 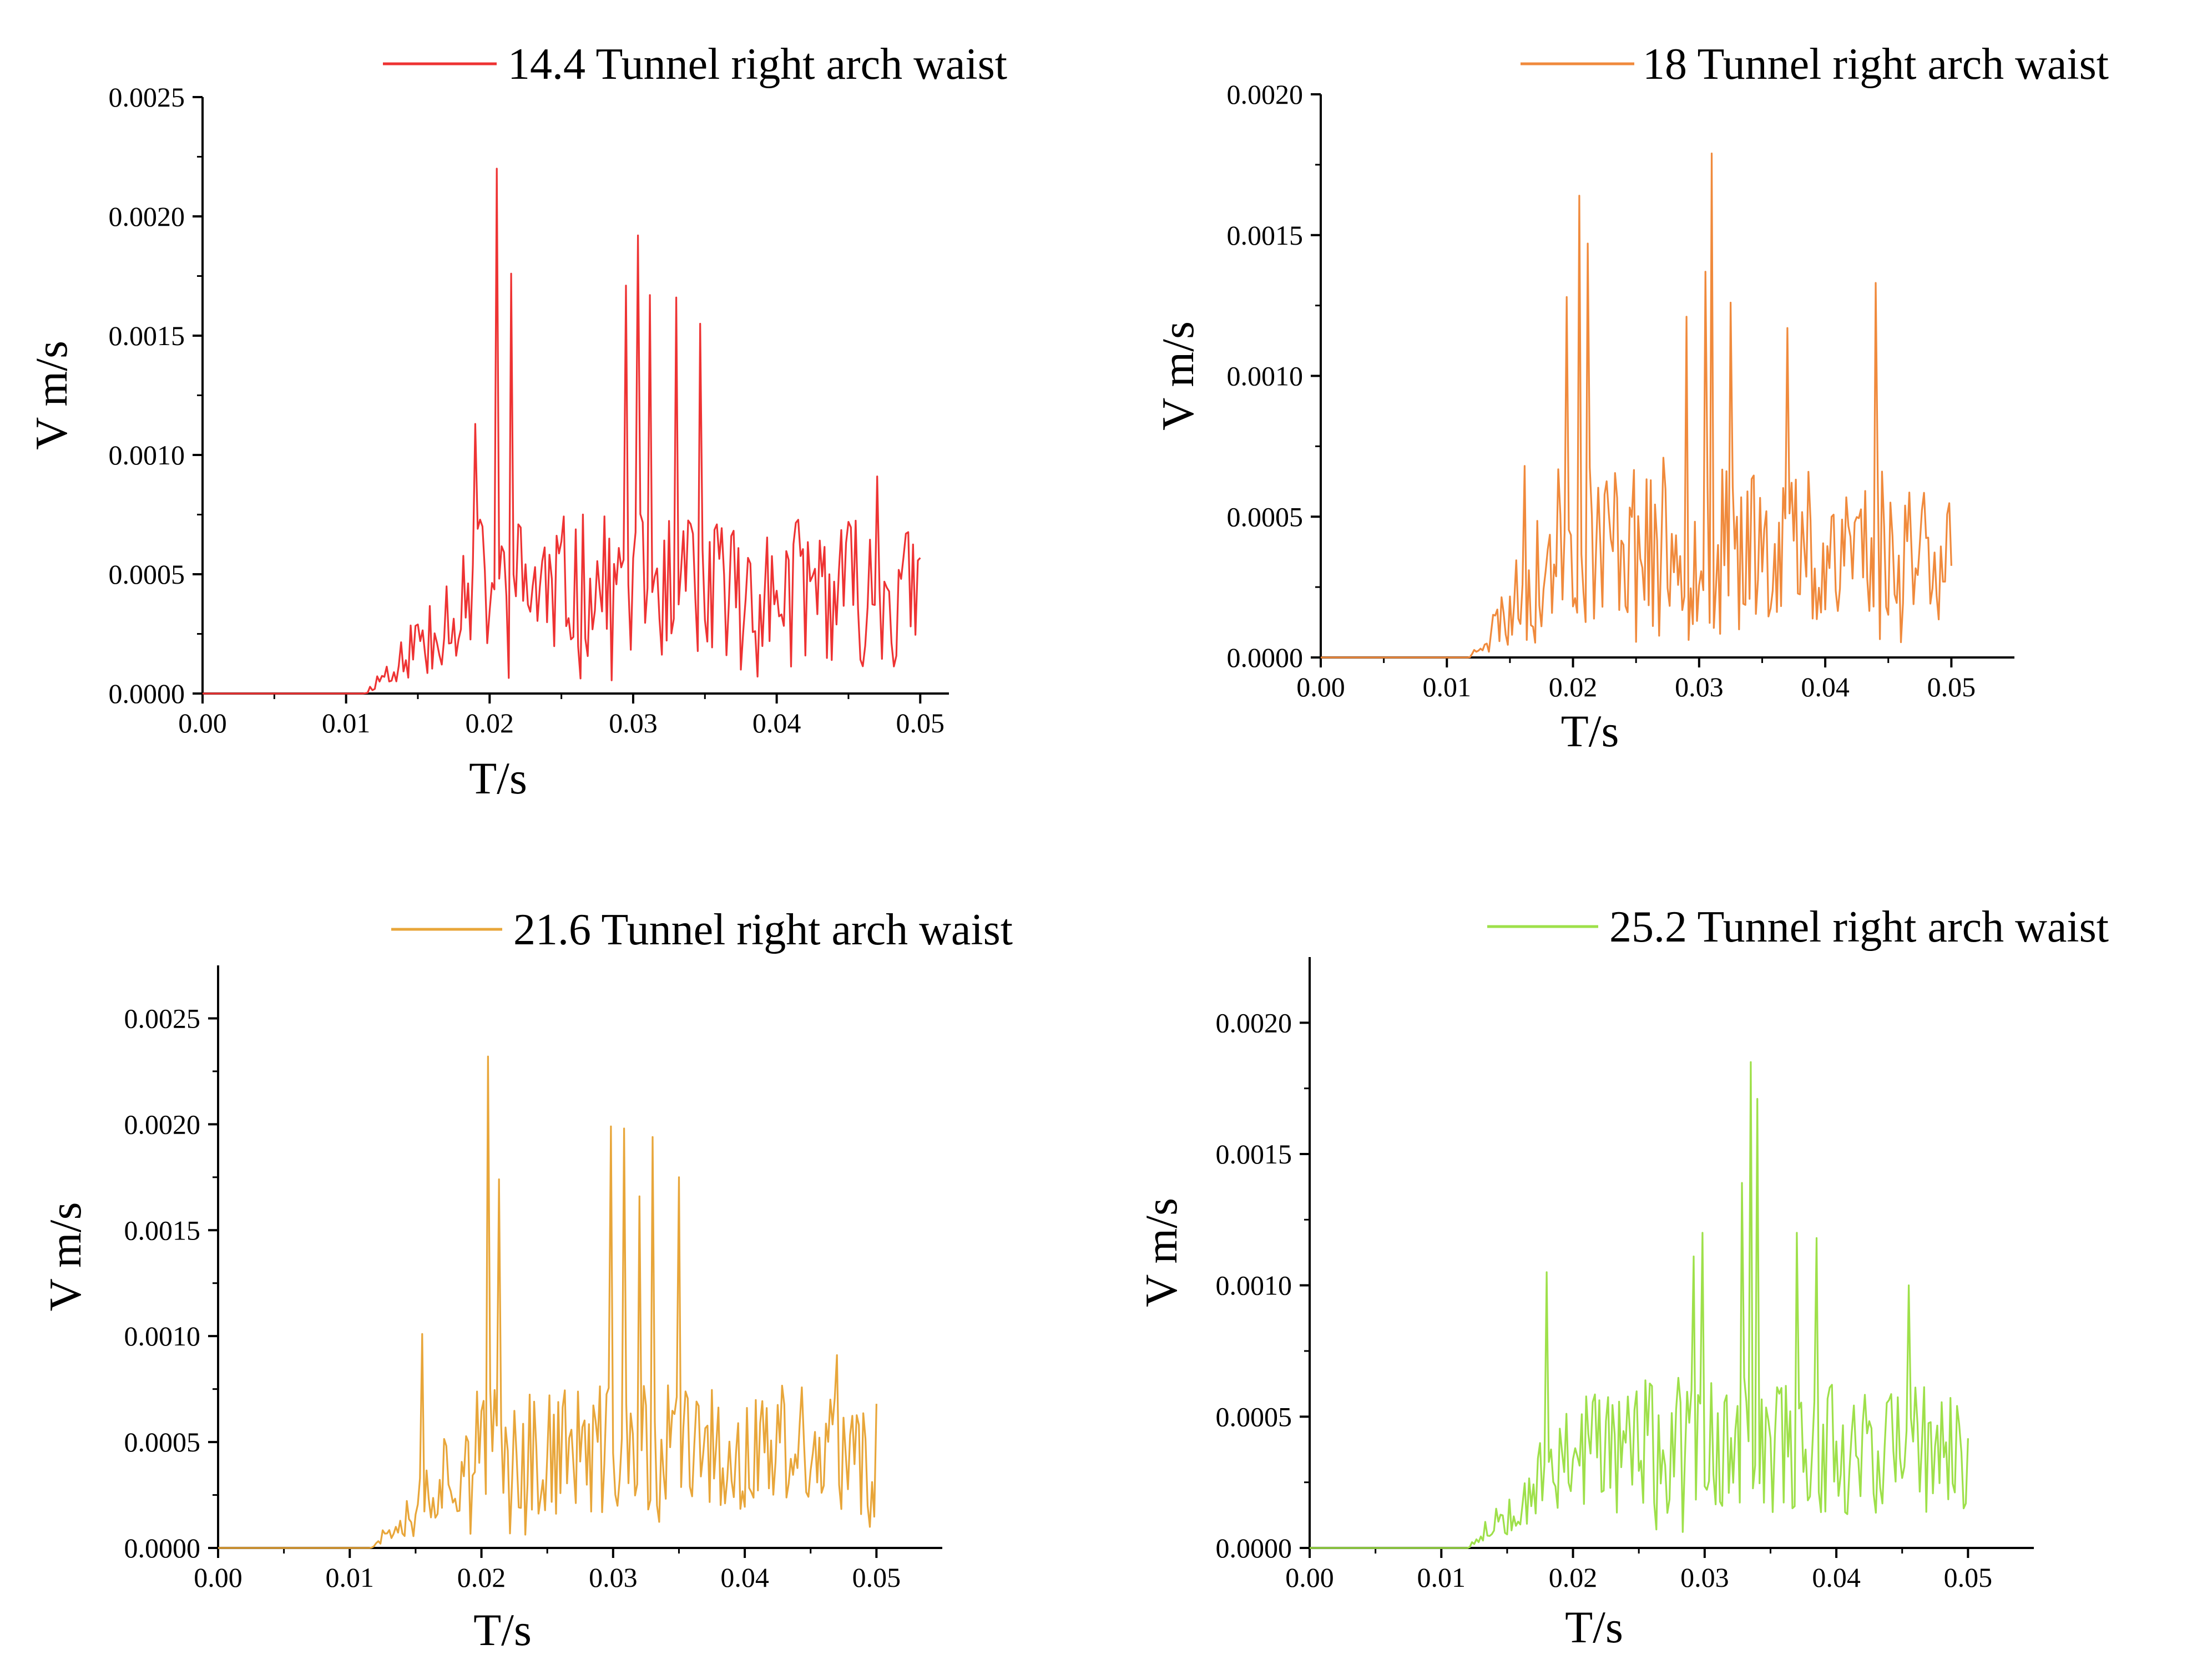 What do you see at coordinates (1859, 927) in the screenshot?
I see `legend-label: 25.2 Tunnel right arch waist` at bounding box center [1859, 927].